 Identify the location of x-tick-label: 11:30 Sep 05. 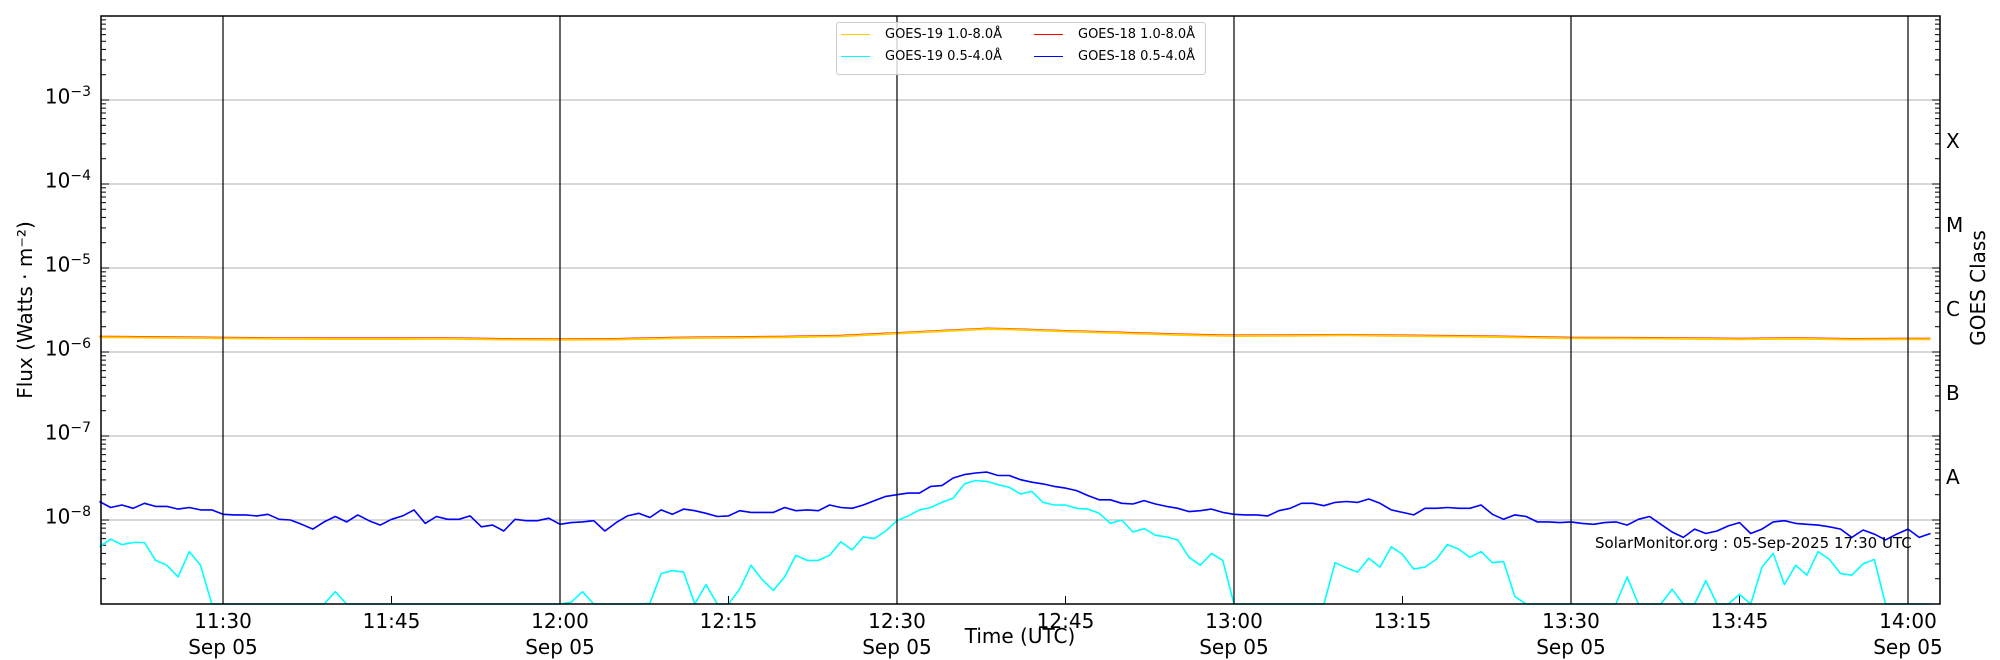
(223, 634).